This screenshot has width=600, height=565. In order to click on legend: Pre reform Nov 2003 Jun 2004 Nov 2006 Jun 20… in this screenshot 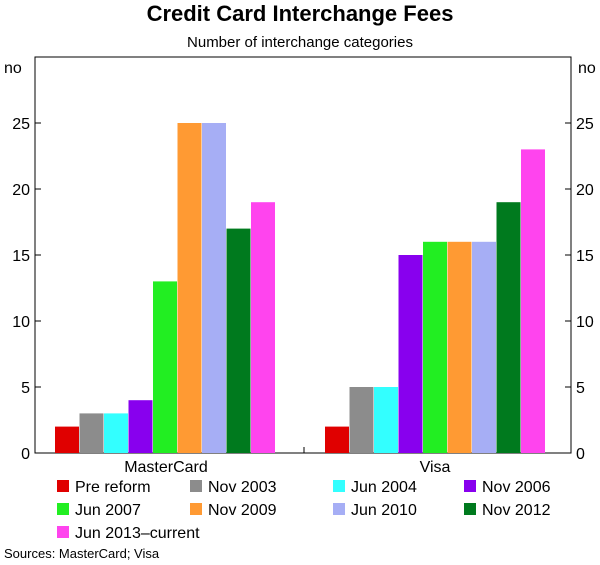, I will do `click(304, 510)`.